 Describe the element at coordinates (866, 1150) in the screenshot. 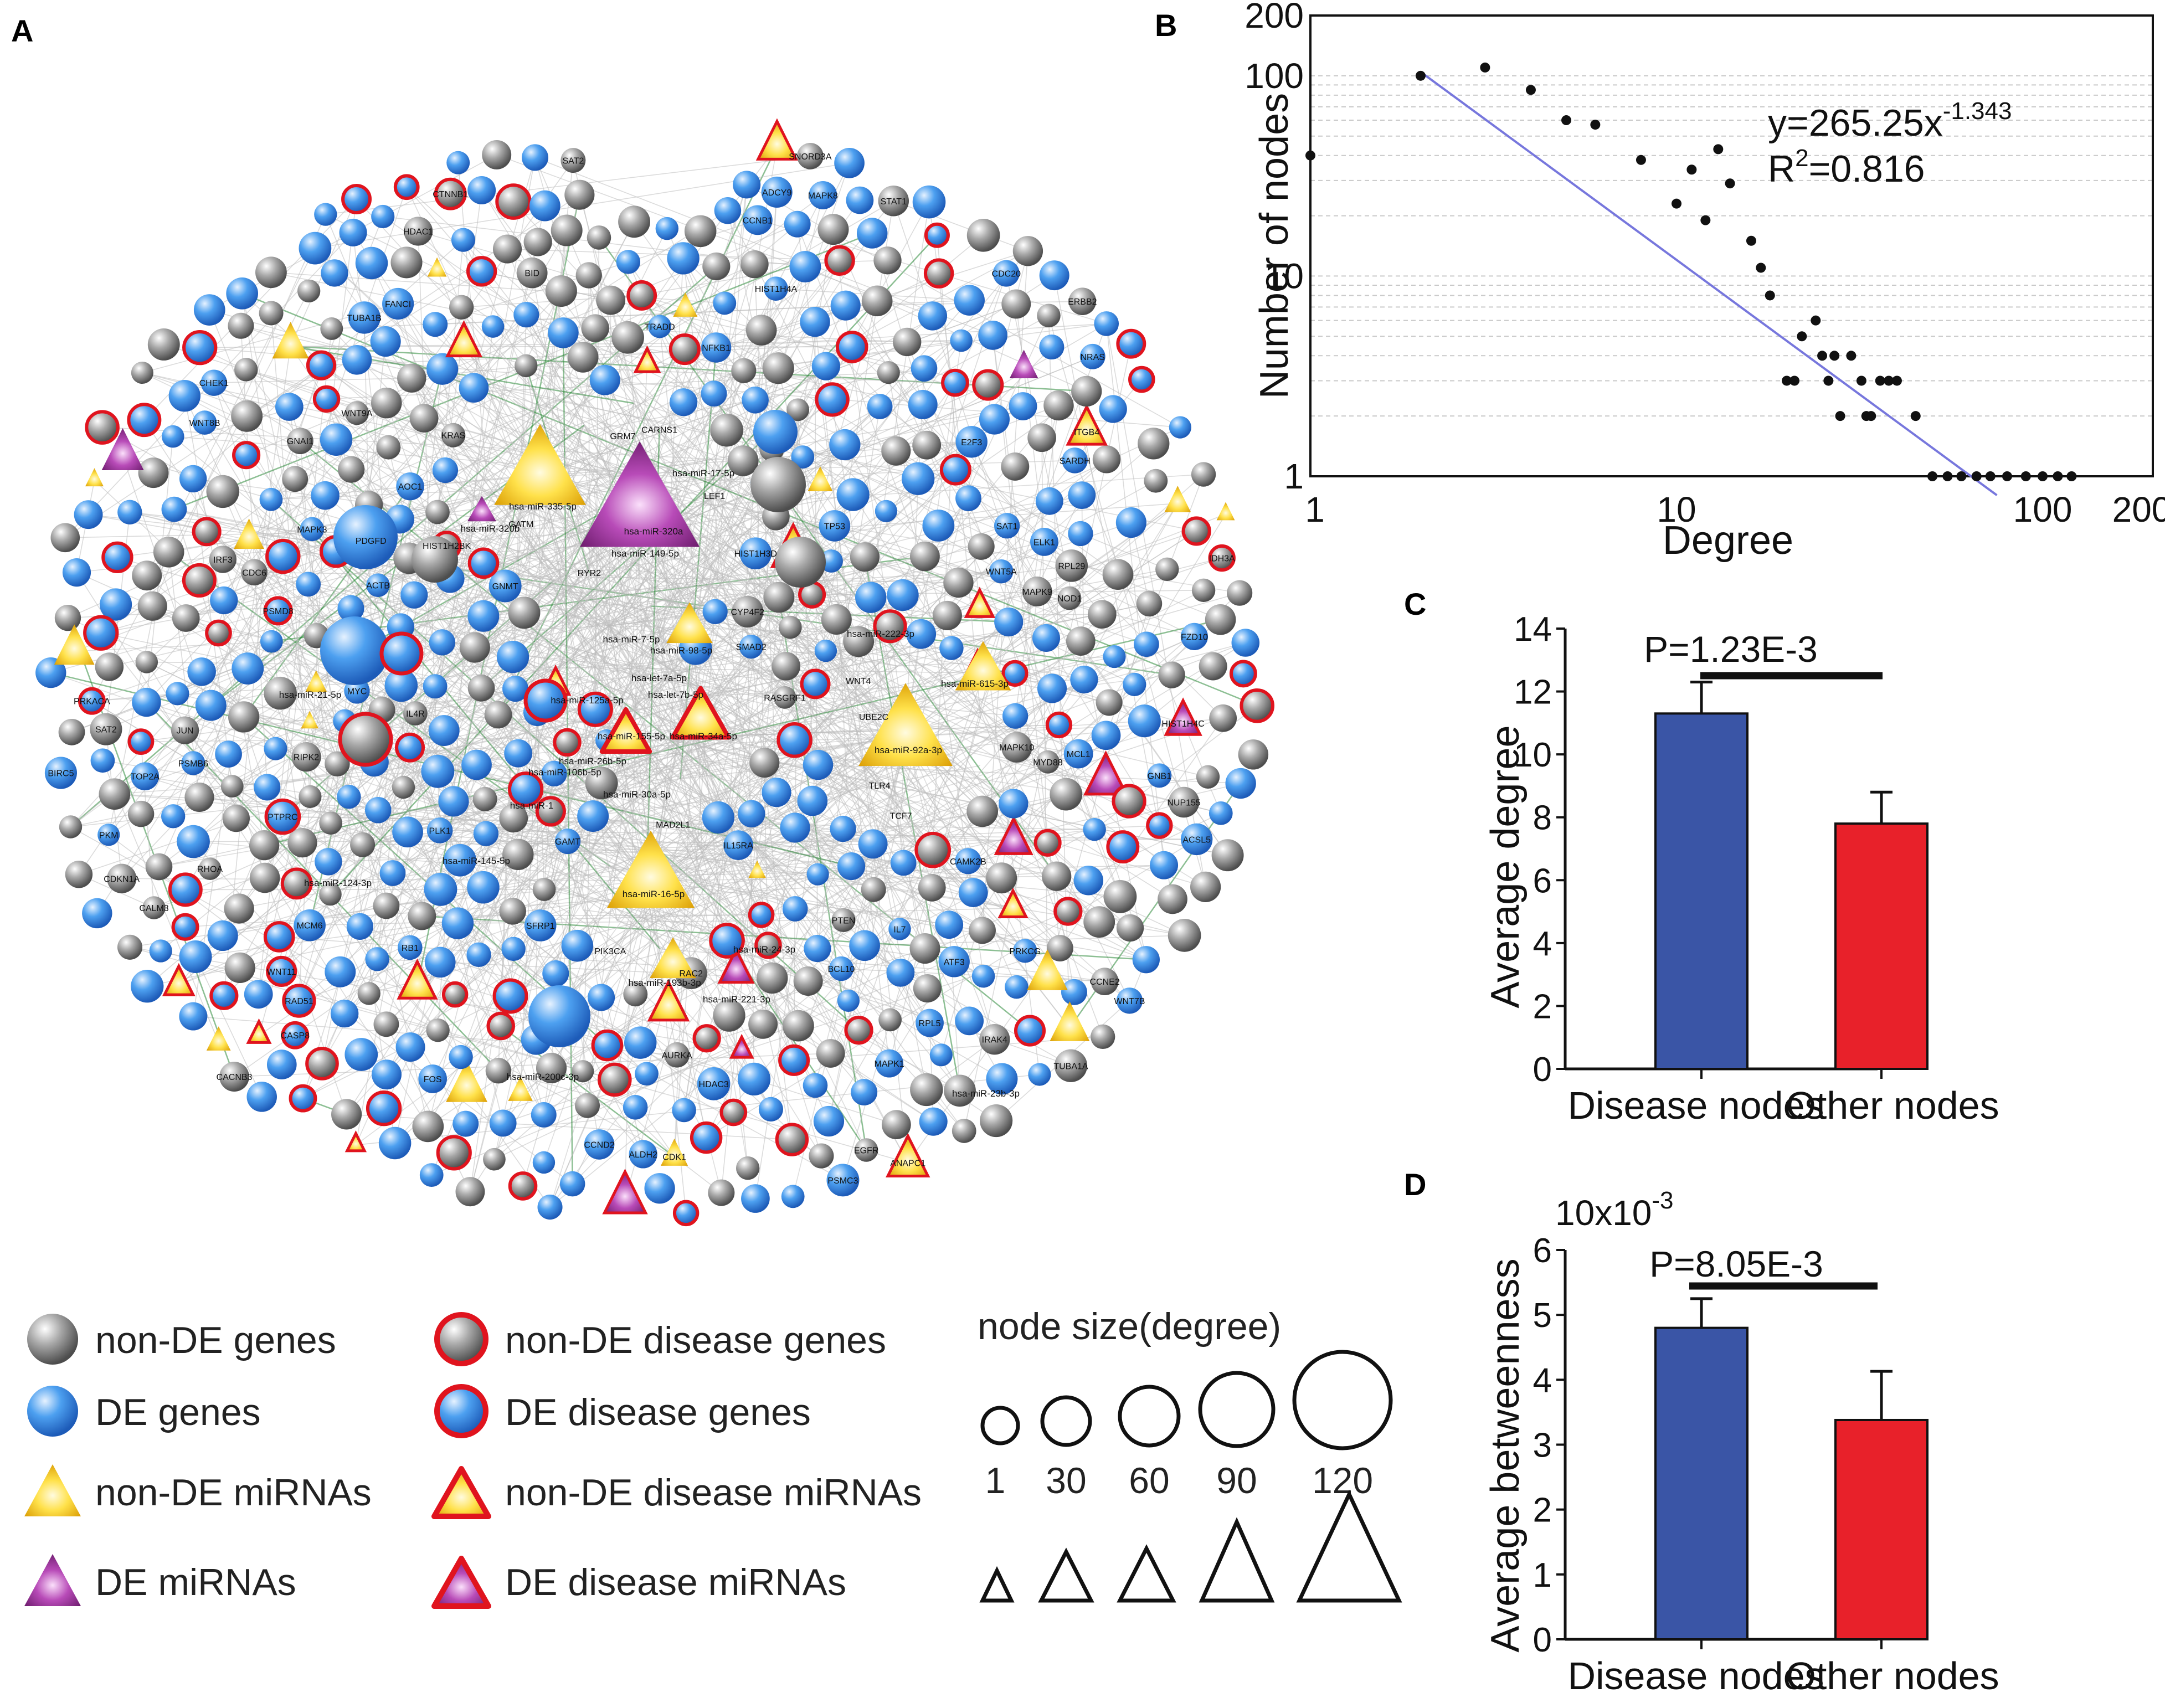

I see `gene-label: EGFR` at that location.